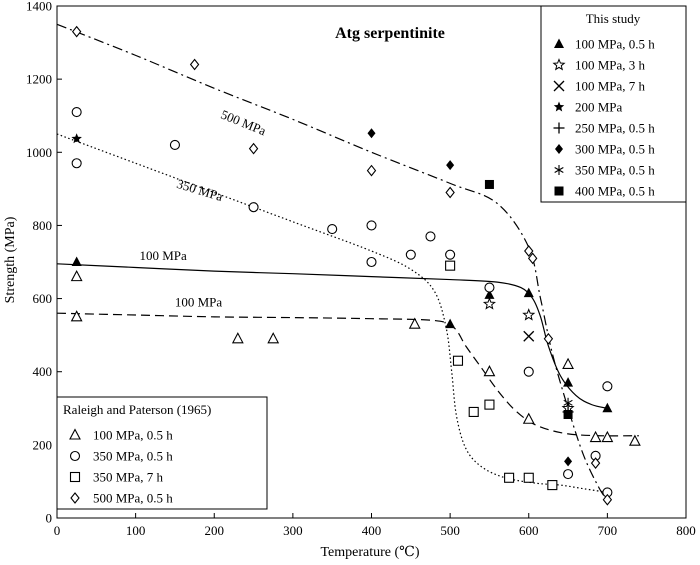  I want to click on legend-marker-diamond-filled, so click(559, 149).